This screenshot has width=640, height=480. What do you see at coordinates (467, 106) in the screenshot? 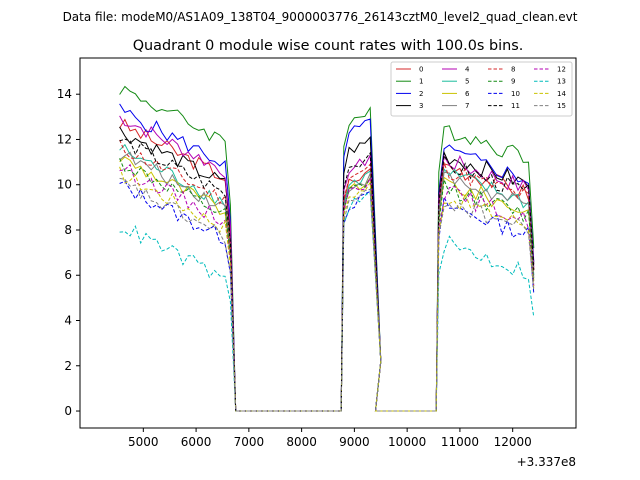
I see `legend-label-7: 7` at bounding box center [467, 106].